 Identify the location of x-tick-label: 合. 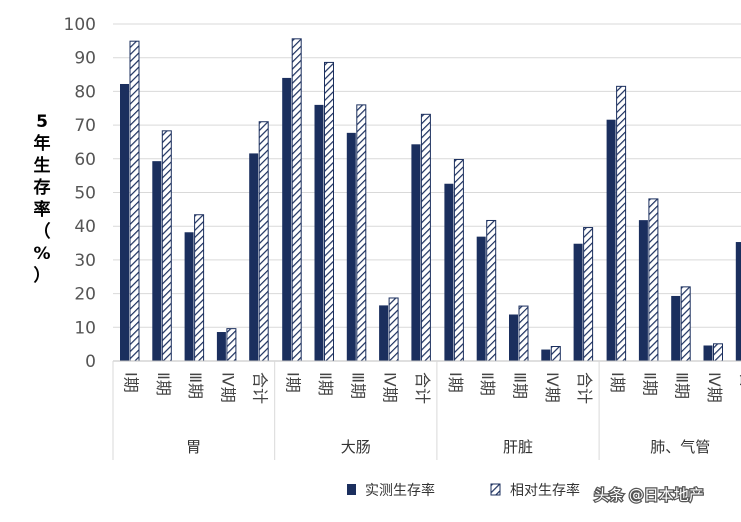
(739, 380).